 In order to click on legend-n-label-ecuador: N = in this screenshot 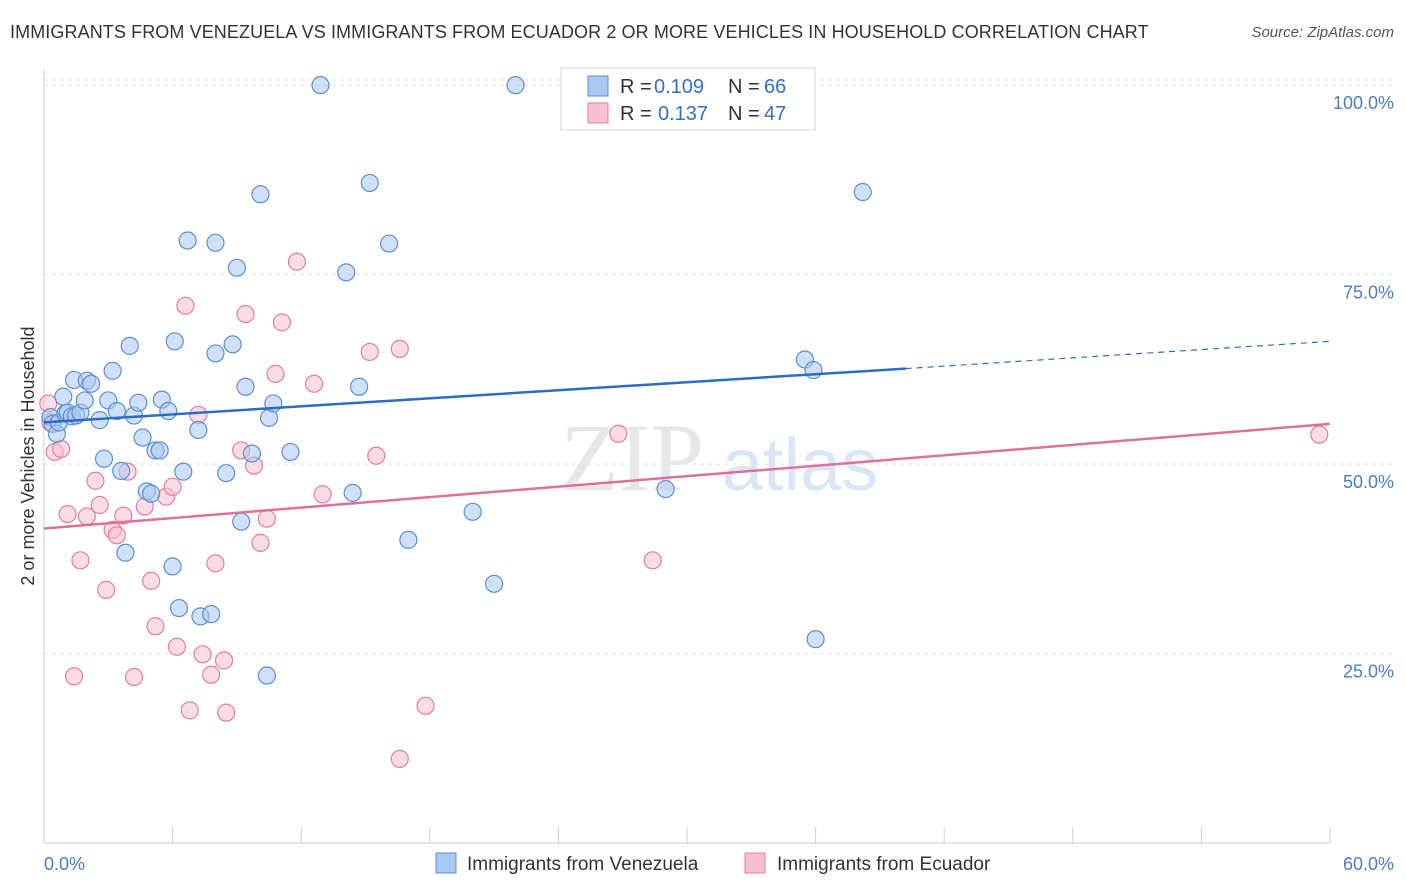, I will do `click(744, 114)`.